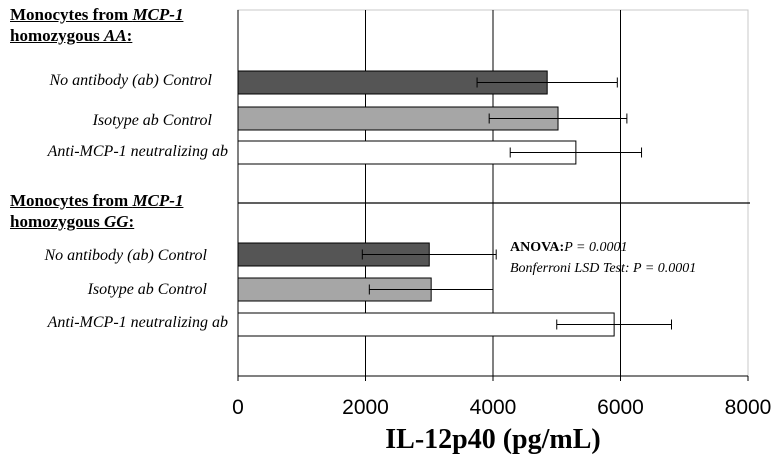 This screenshot has height=458, width=774. I want to click on anova-label: ANOVA:, so click(537, 247).